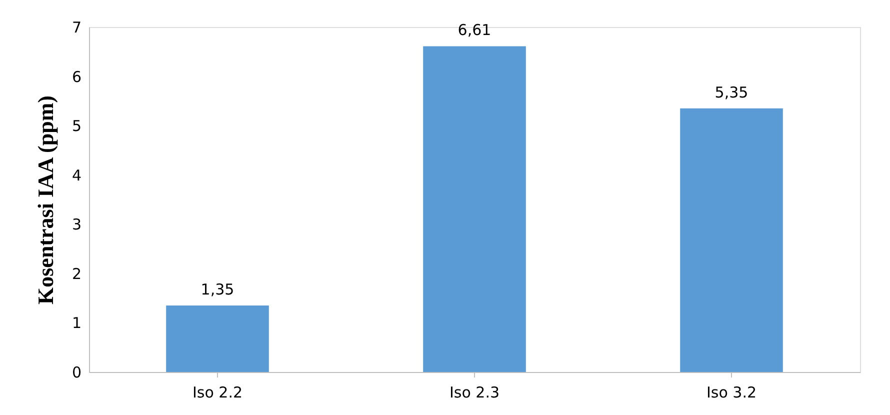 The image size is (890, 415). I want to click on y-tick-label: 4, so click(77, 175).